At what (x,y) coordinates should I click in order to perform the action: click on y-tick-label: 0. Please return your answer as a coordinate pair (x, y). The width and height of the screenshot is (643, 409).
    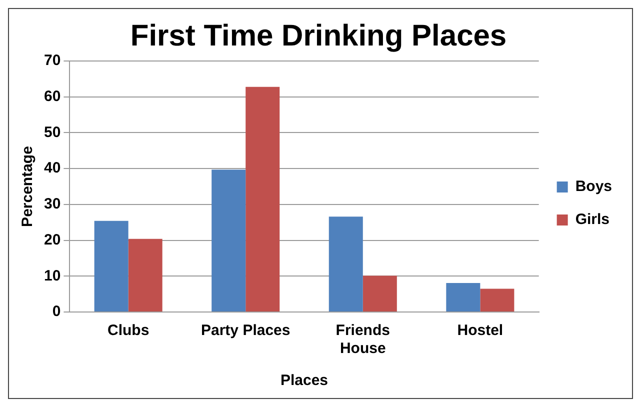
    Looking at the image, I should click on (56, 311).